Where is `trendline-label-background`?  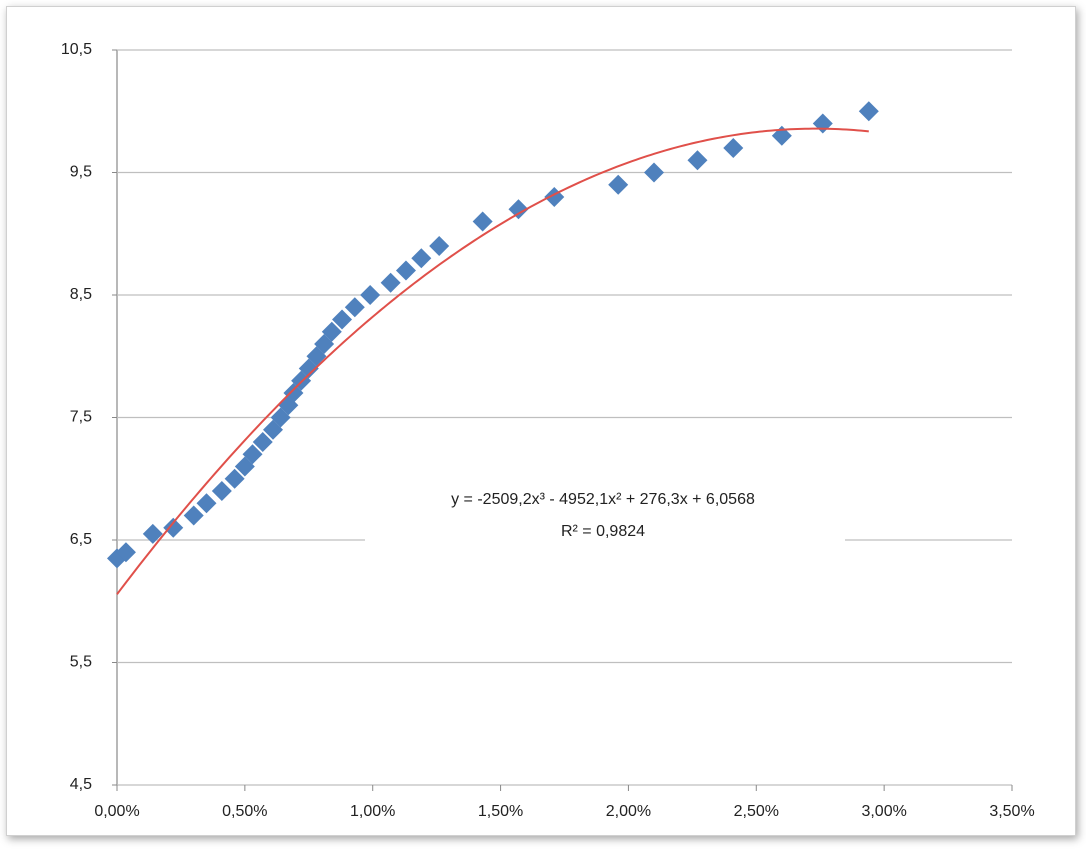 trendline-label-background is located at coordinates (605, 514).